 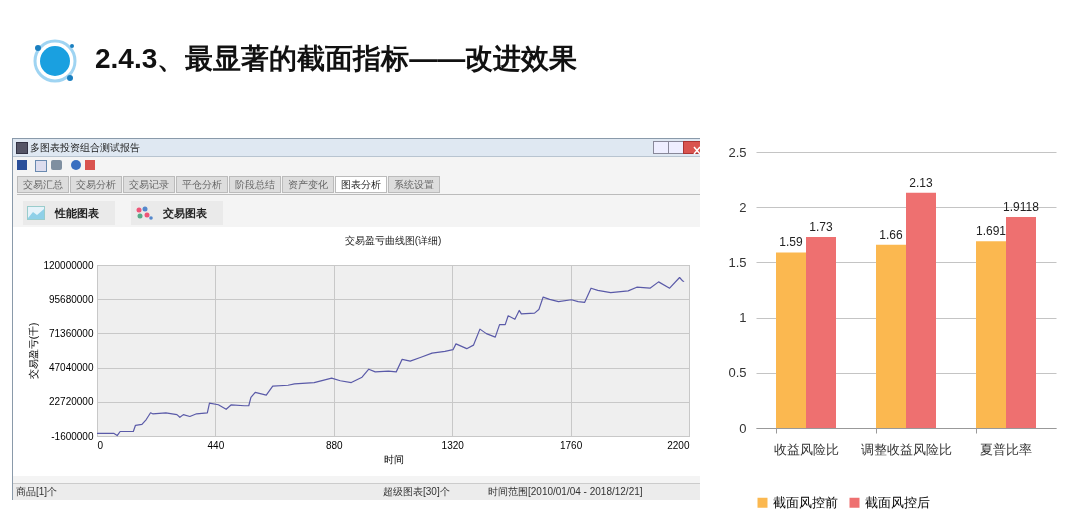 I want to click on text: 时间范围[2010/01/04 - 2018/12/21], so click(x=565, y=492).